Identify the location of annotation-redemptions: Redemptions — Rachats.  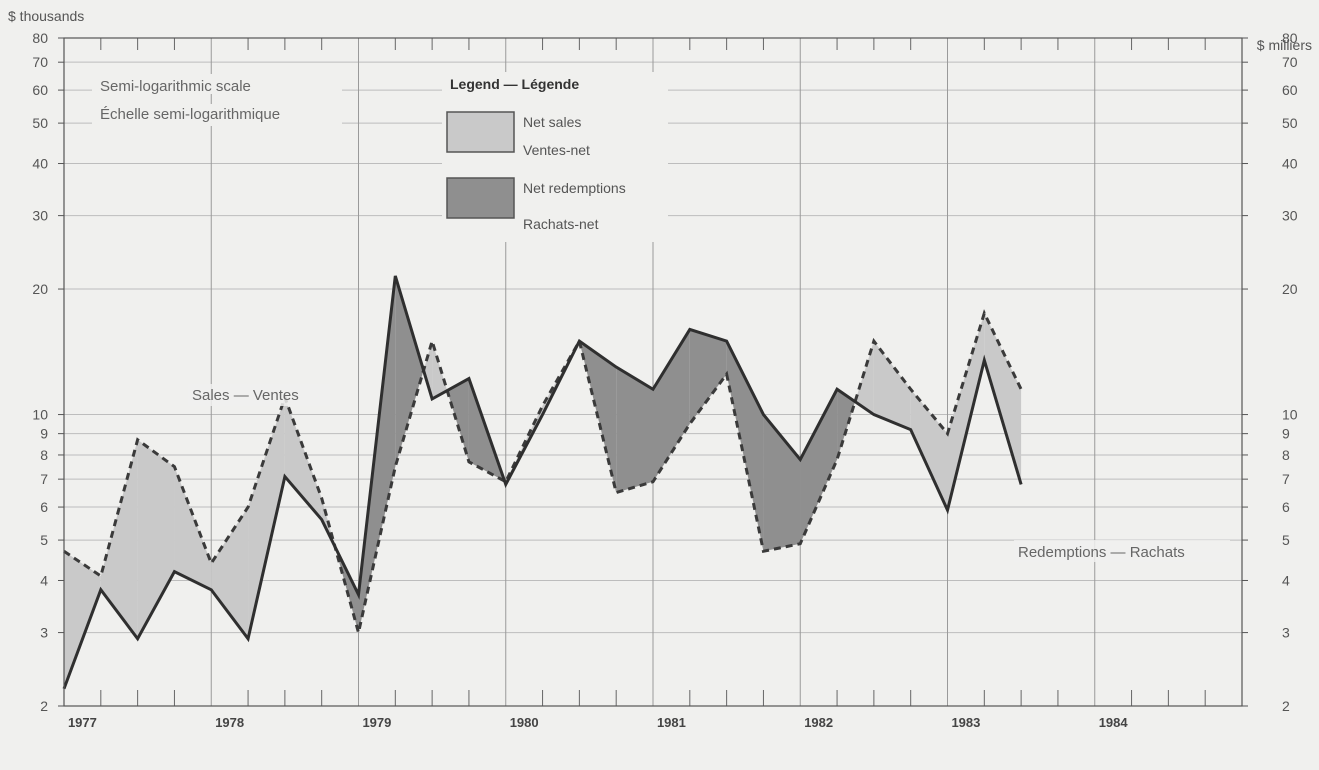
(1101, 552).